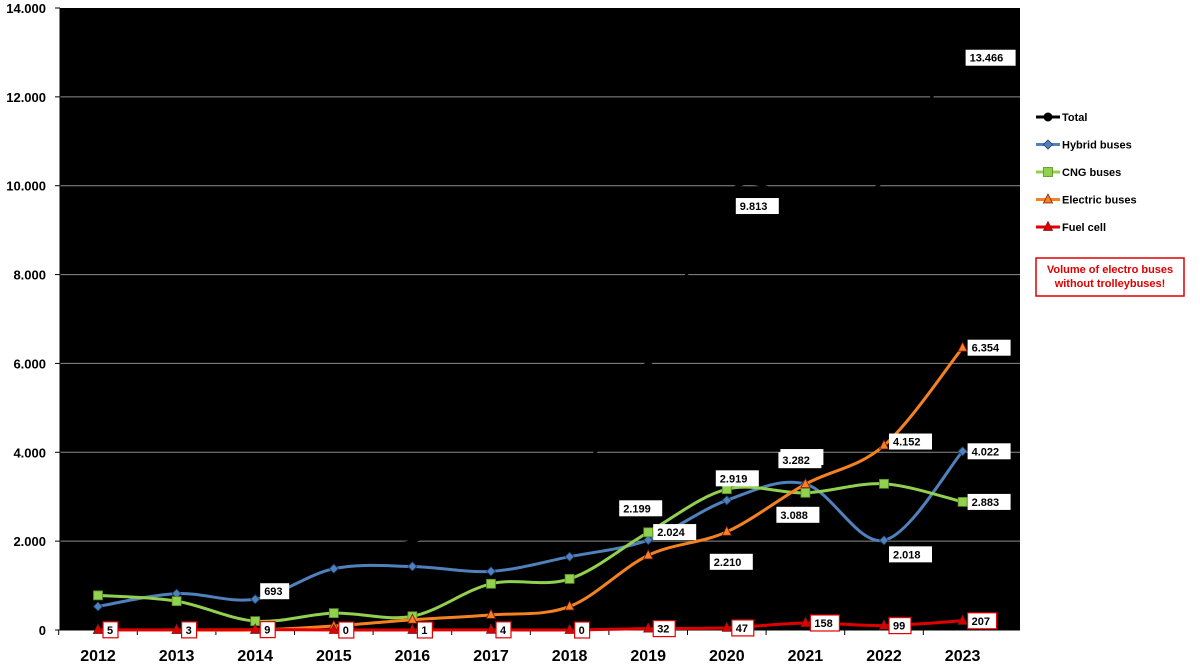 The image size is (1200, 666). I want to click on annotation-text: Volume of electro buses, so click(1110, 270).